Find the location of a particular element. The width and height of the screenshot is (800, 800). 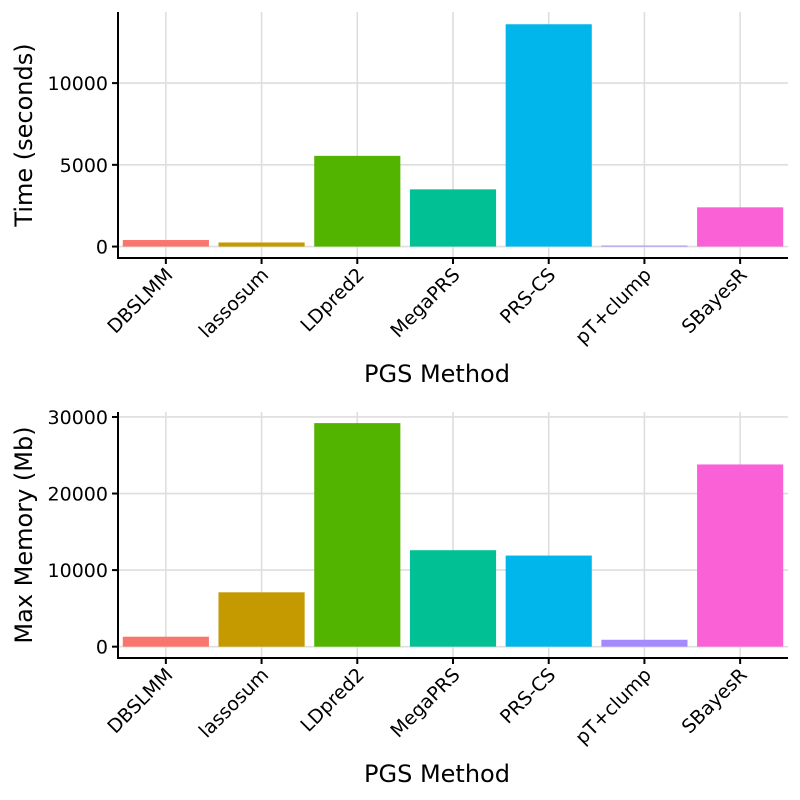

memory-bar-megaprs is located at coordinates (453, 598).